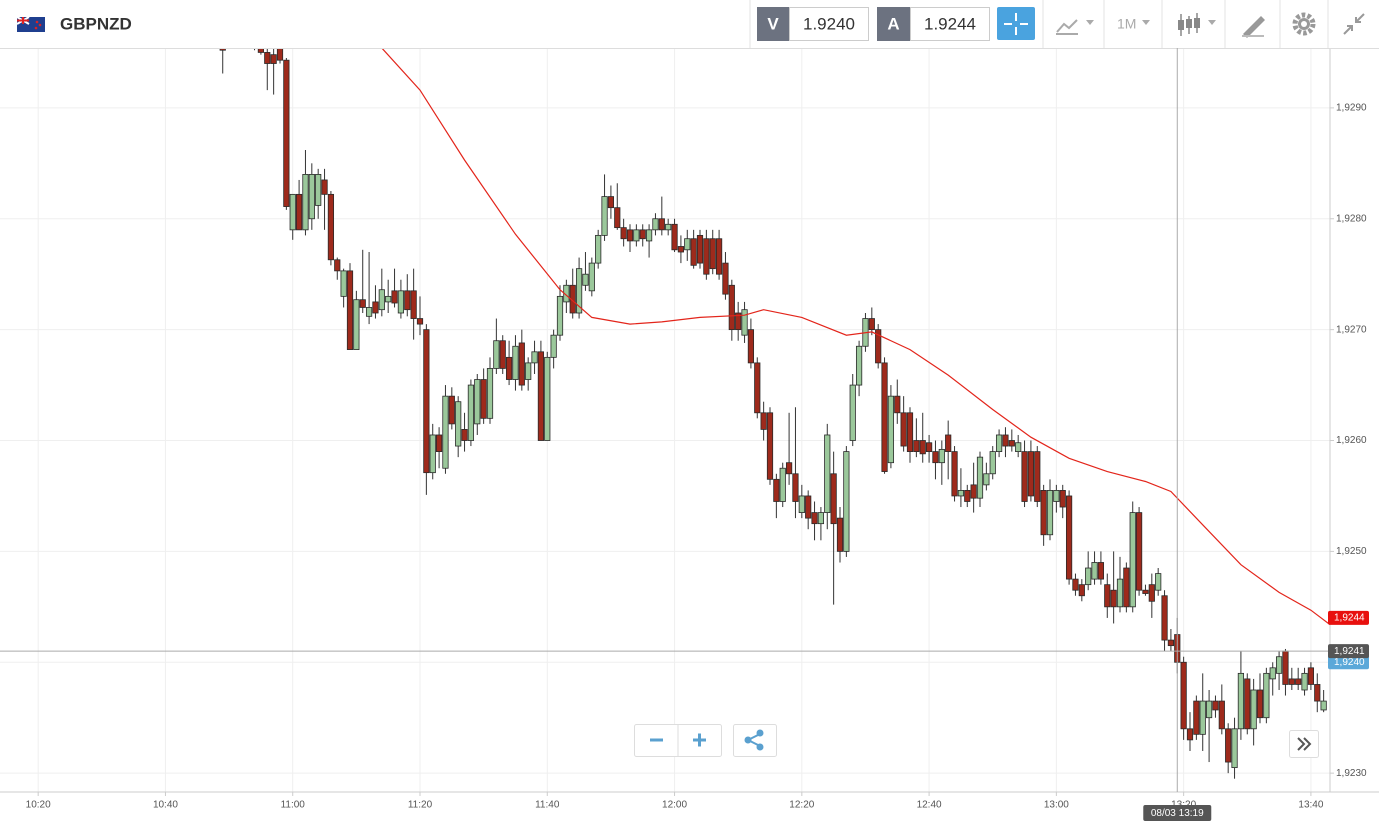 This screenshot has height=824, width=1379. What do you see at coordinates (1351, 218) in the screenshot?
I see `y-tick-label: 1,9280` at bounding box center [1351, 218].